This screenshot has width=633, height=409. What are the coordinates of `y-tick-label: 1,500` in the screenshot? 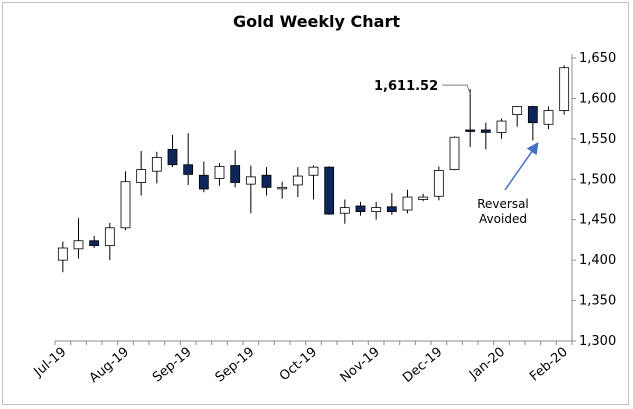 It's located at (597, 179).